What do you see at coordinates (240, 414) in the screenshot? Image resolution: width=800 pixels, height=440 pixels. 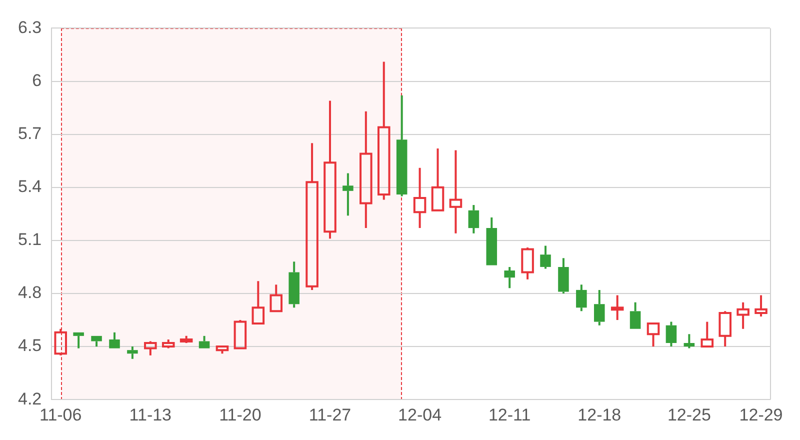 I see `x-tick-label: 11-20` at bounding box center [240, 414].